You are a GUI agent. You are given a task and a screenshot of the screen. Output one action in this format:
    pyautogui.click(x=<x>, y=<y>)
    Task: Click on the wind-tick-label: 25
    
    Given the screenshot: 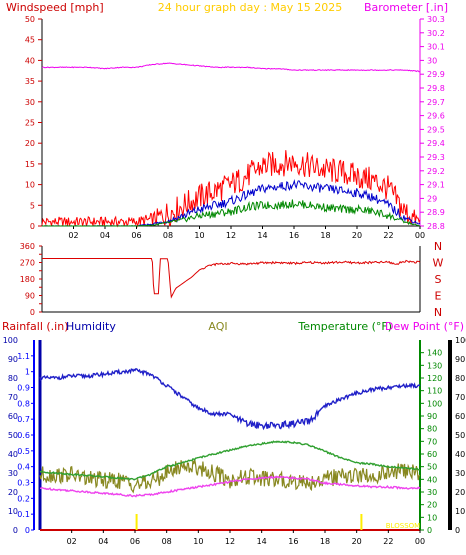 What is the action you would take?
    pyautogui.click(x=30, y=123)
    